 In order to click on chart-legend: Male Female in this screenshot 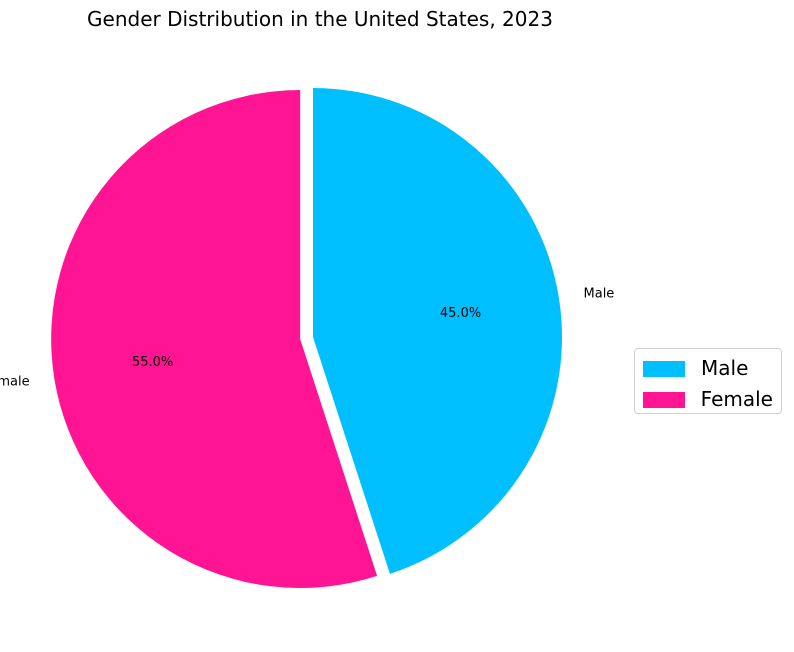, I will do `click(708, 381)`.